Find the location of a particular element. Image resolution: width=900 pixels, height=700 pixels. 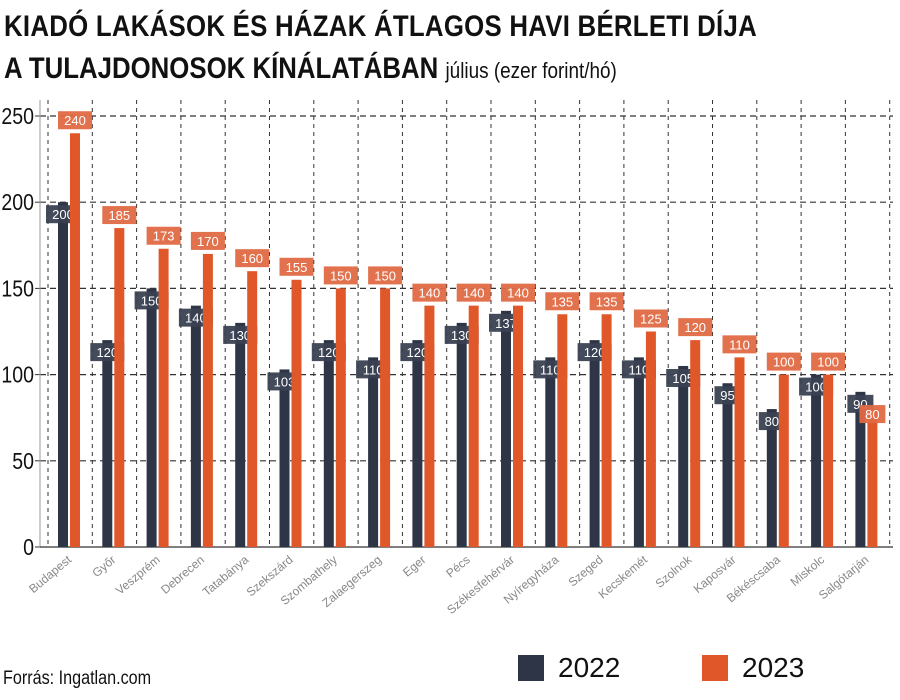

data-label-2023: 125 is located at coordinates (651, 319).